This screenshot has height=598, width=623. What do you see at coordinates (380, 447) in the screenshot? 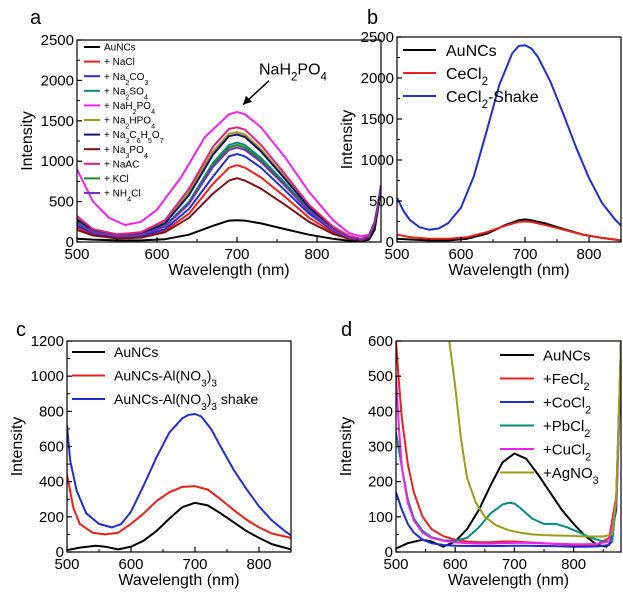
I see `y-tick-label: 300` at bounding box center [380, 447].